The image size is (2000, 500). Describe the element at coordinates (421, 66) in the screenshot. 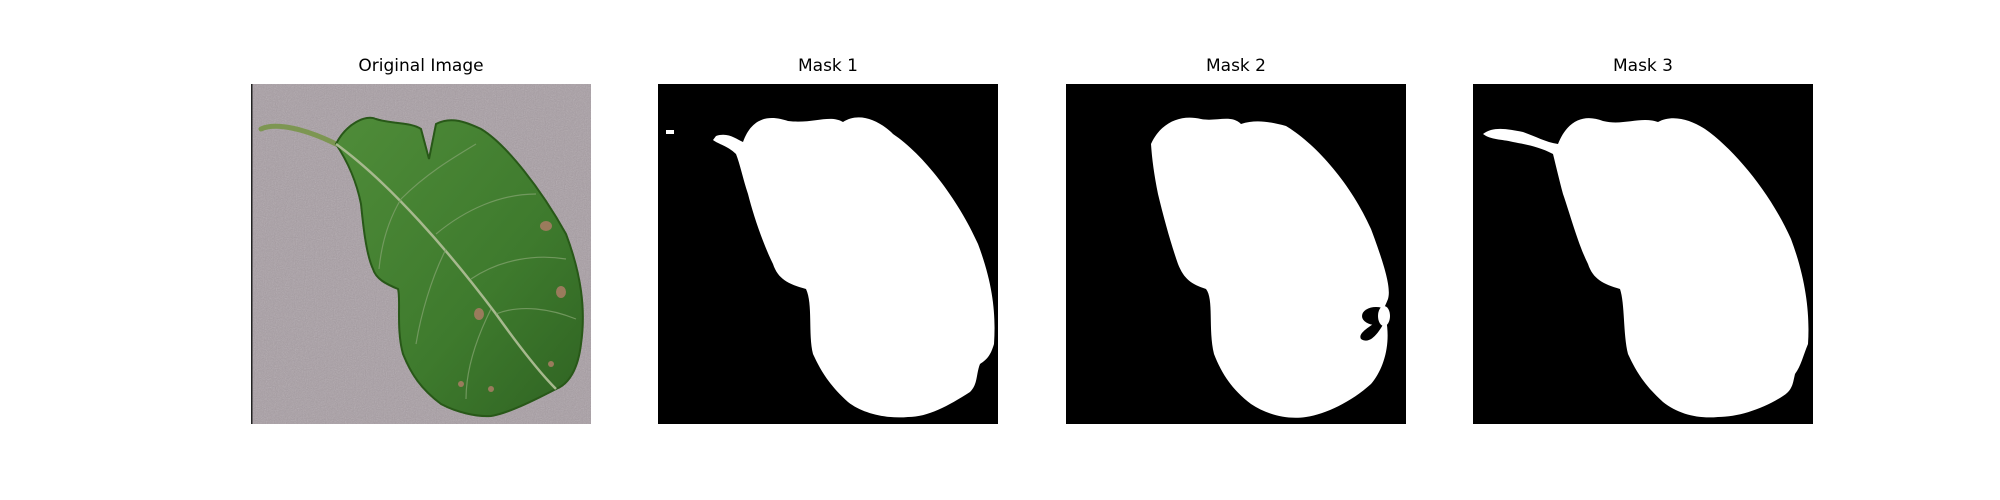

I see `panel-title: Original Image` at that location.